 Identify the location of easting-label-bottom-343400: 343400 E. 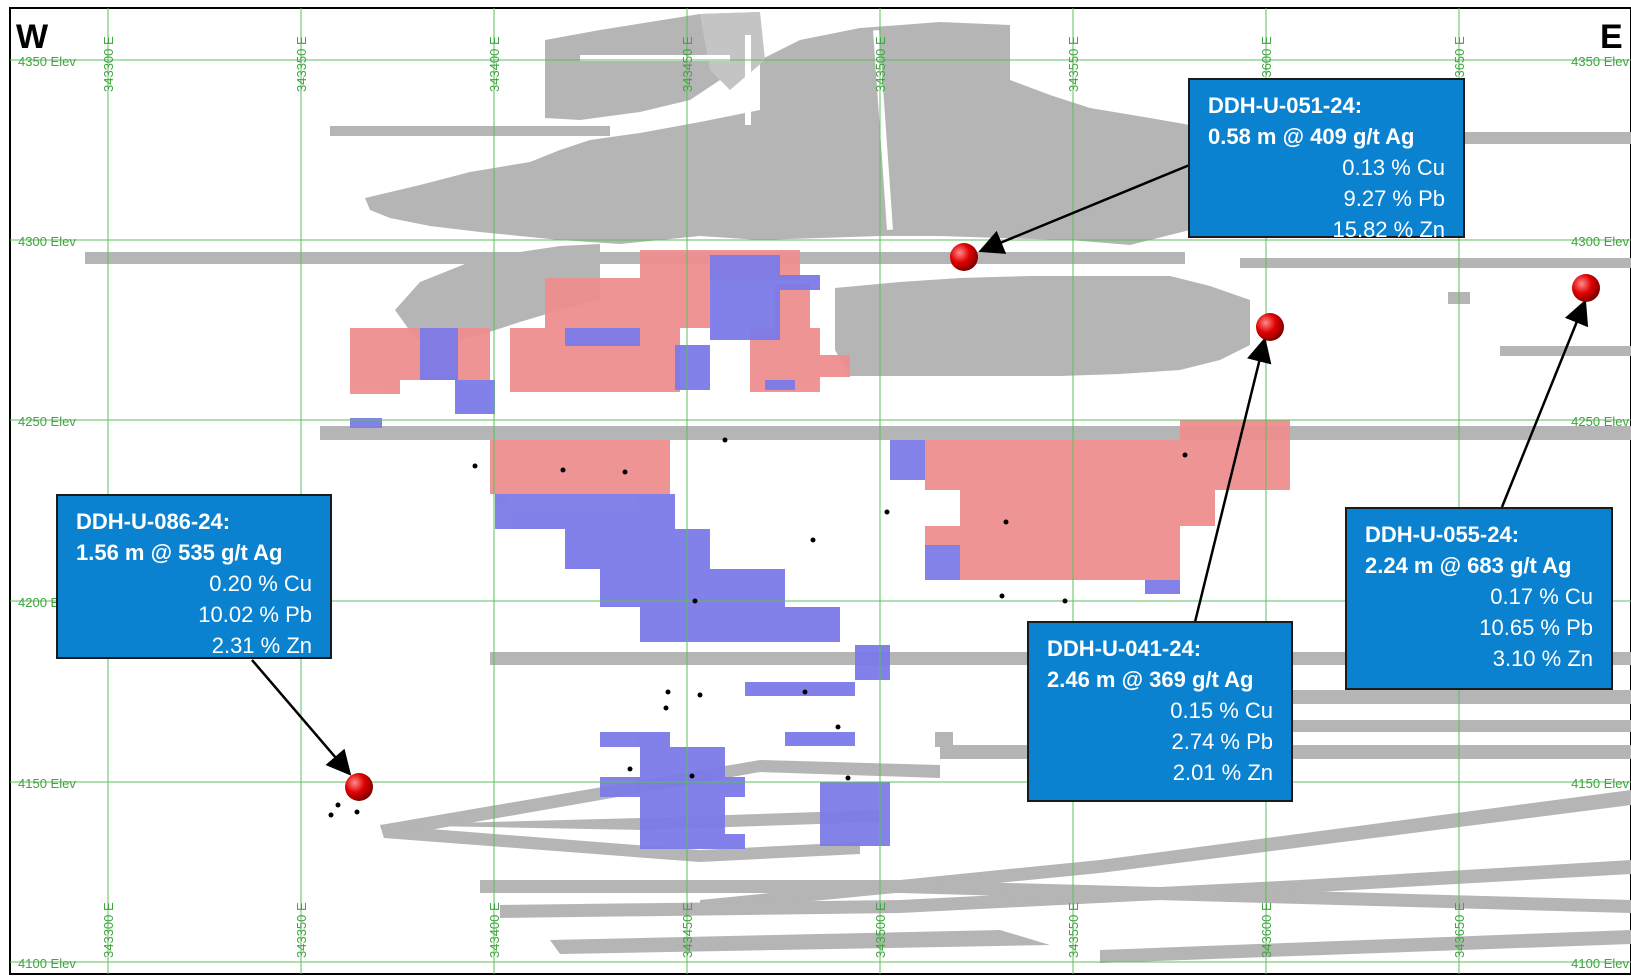
(494, 930).